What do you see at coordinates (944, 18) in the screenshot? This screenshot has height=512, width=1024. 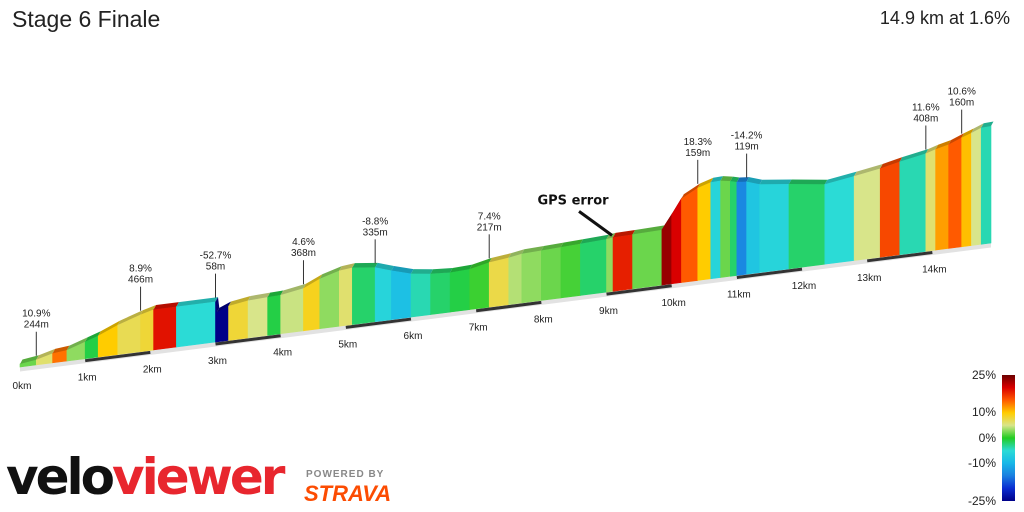 I see `route-summary: 14.9 km at 1.6%` at bounding box center [944, 18].